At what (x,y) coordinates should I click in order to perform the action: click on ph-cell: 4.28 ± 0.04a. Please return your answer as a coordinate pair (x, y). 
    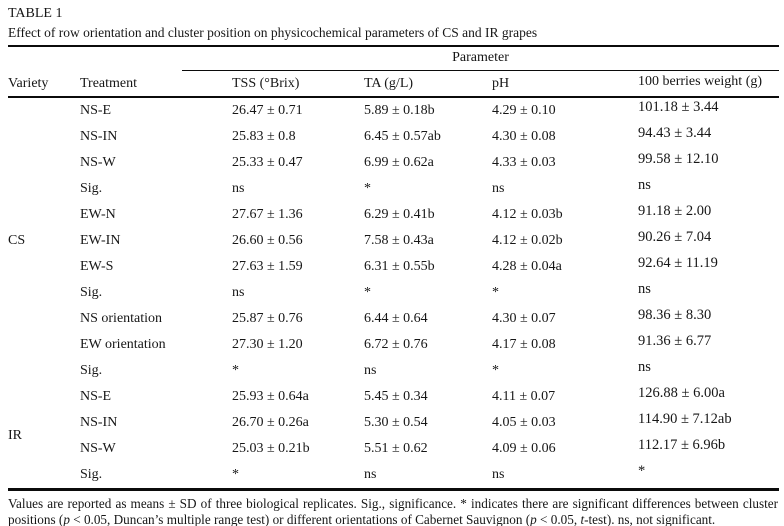
    Looking at the image, I should click on (527, 266).